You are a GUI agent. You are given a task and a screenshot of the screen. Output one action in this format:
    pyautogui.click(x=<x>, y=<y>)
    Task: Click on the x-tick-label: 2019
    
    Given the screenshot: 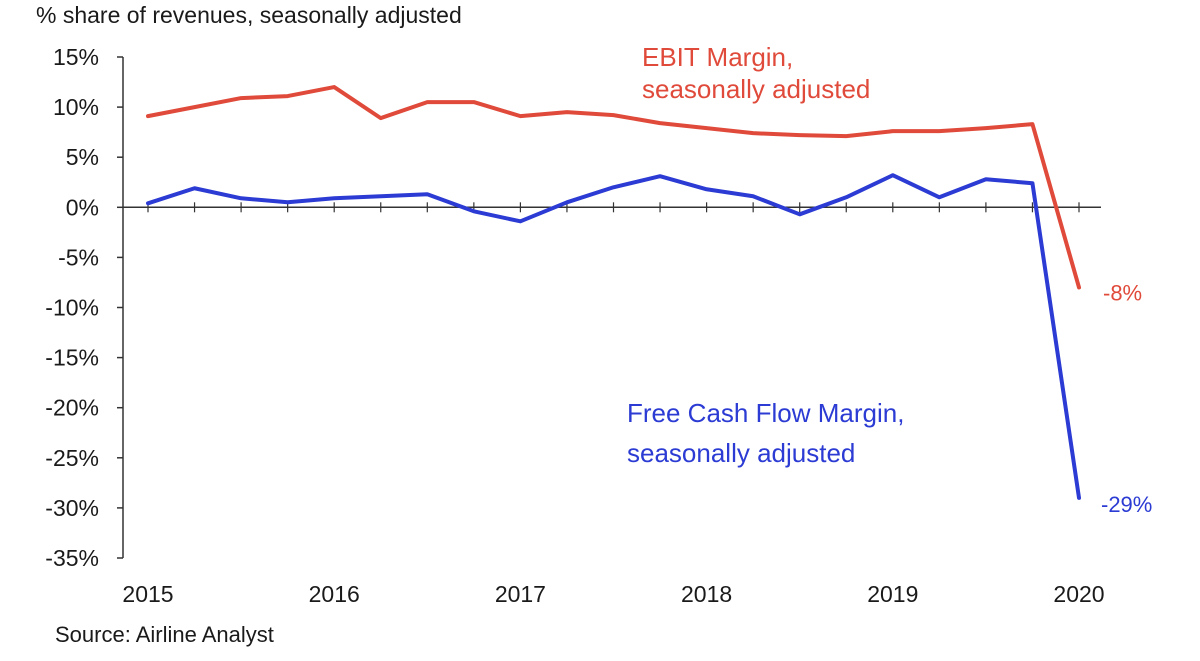 What is the action you would take?
    pyautogui.click(x=892, y=594)
    